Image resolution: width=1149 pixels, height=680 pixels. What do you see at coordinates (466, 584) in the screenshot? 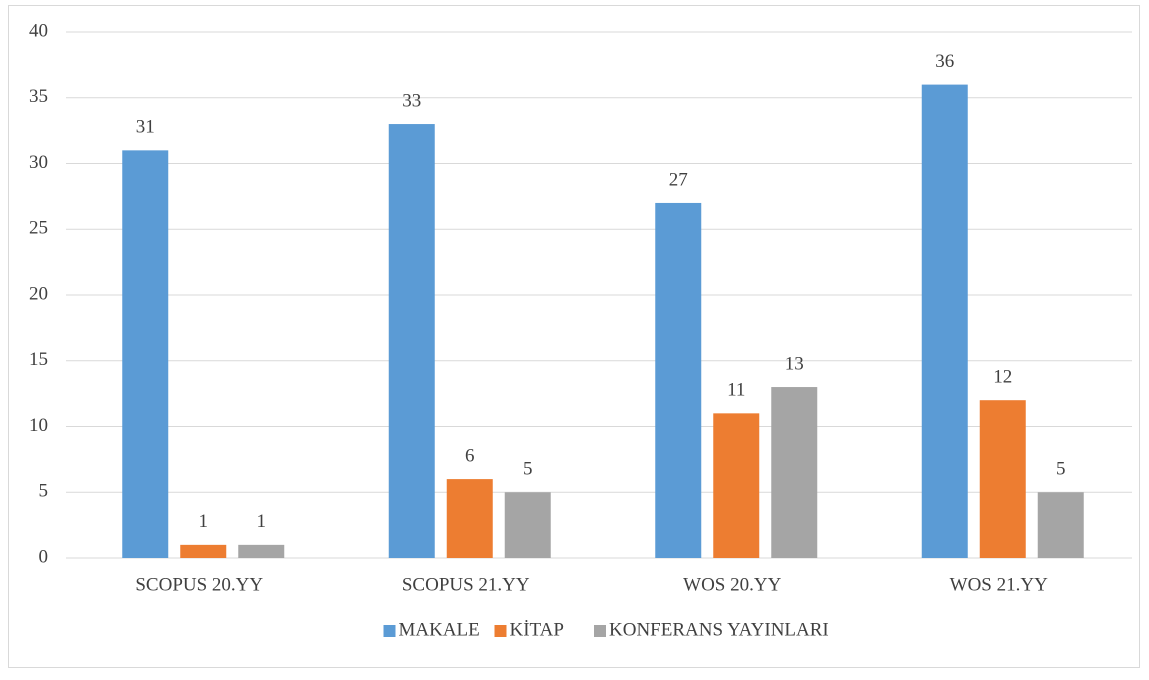
I see `x-tick-label: SCOPUS 21.YY` at bounding box center [466, 584].